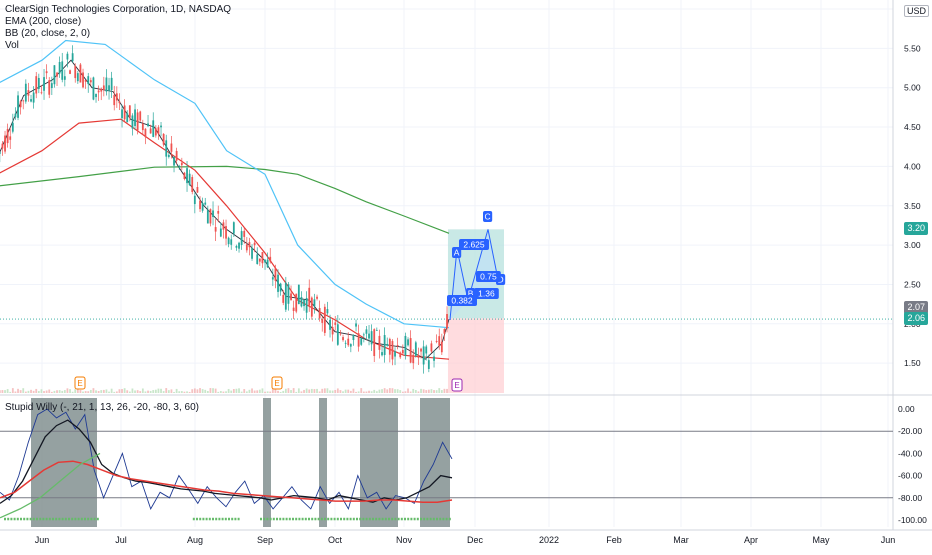 Image resolution: width=932 pixels, height=555 pixels. I want to click on legend-bb: BB (20, close, 2, 0), so click(48, 33).